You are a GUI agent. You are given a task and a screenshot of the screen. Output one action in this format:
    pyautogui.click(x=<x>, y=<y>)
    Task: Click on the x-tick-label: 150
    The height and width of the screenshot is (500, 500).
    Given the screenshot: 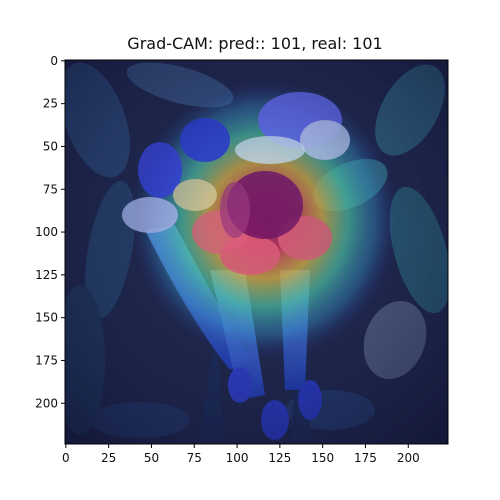 What is the action you would take?
    pyautogui.click(x=322, y=458)
    